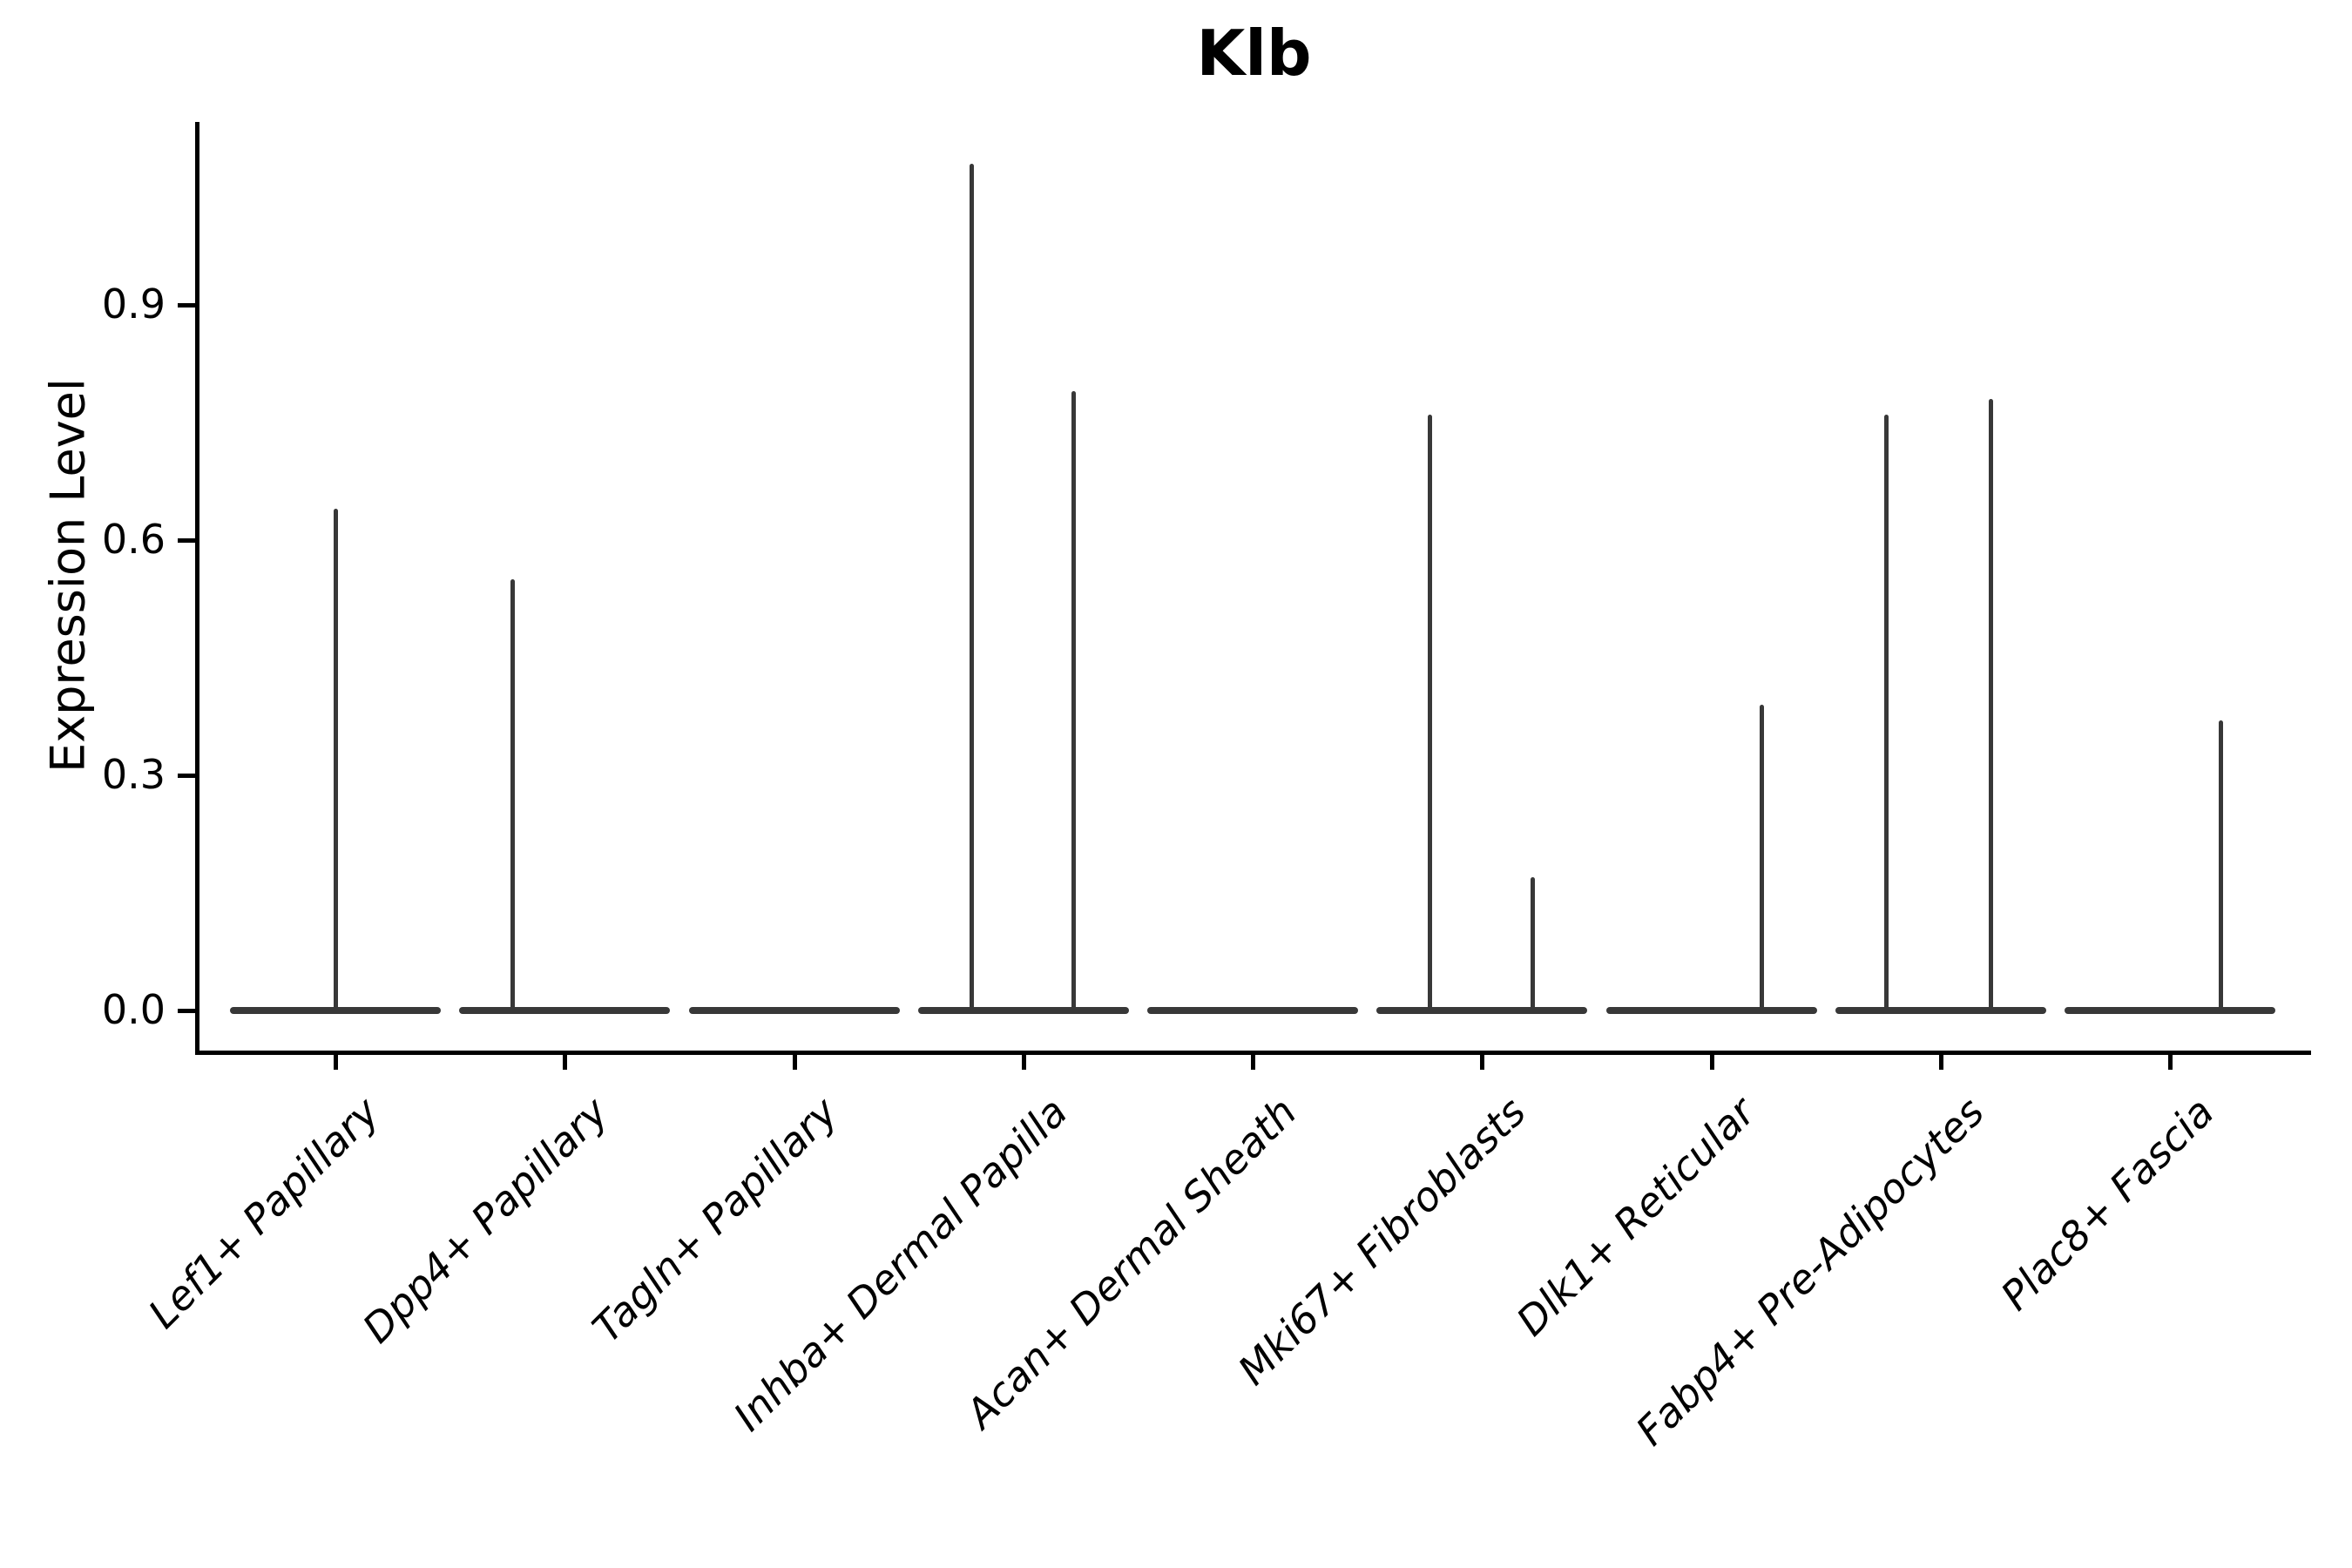 The width and height of the screenshot is (2352, 1568). What do you see at coordinates (197, 588) in the screenshot?
I see `y-axis-line` at bounding box center [197, 588].